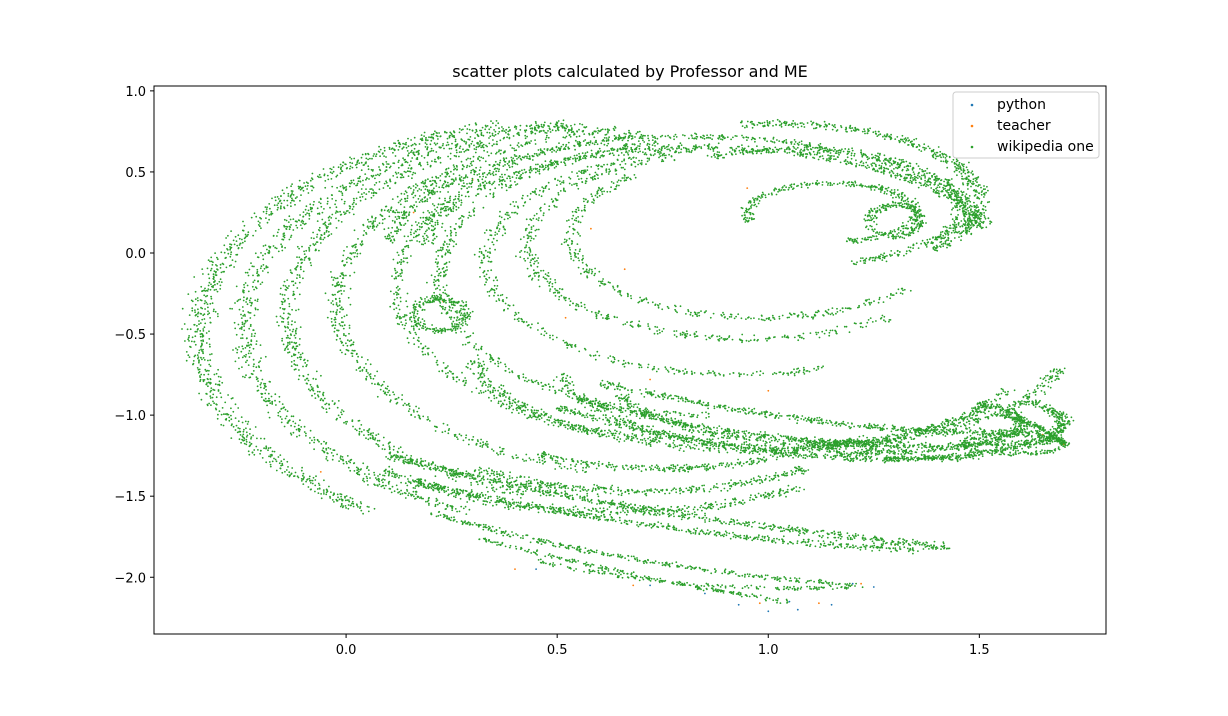 This screenshot has height=716, width=1228. I want to click on python-point, so click(768, 611).